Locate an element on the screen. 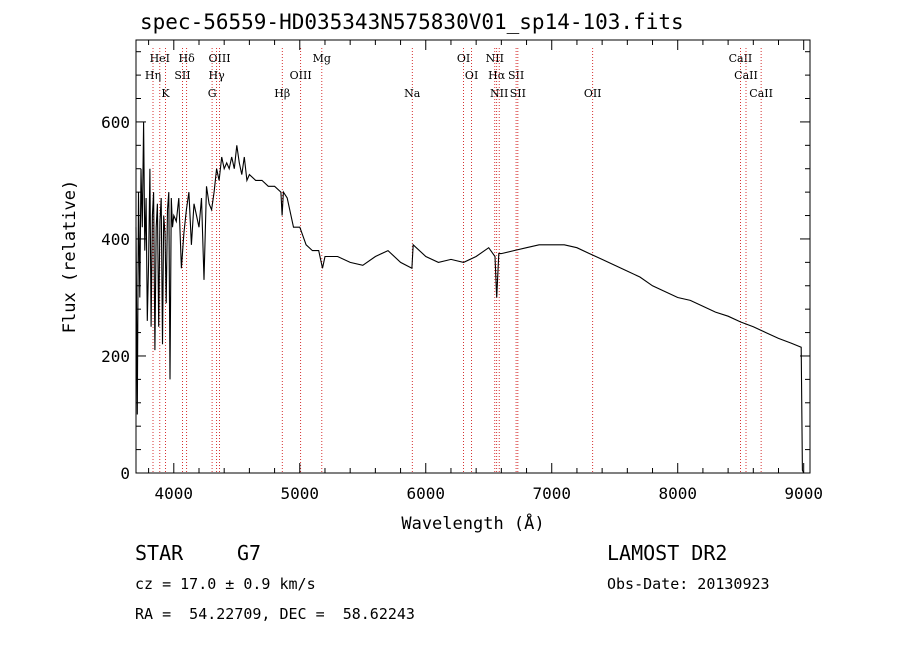  spectral-line-label: Hβ is located at coordinates (282, 93).